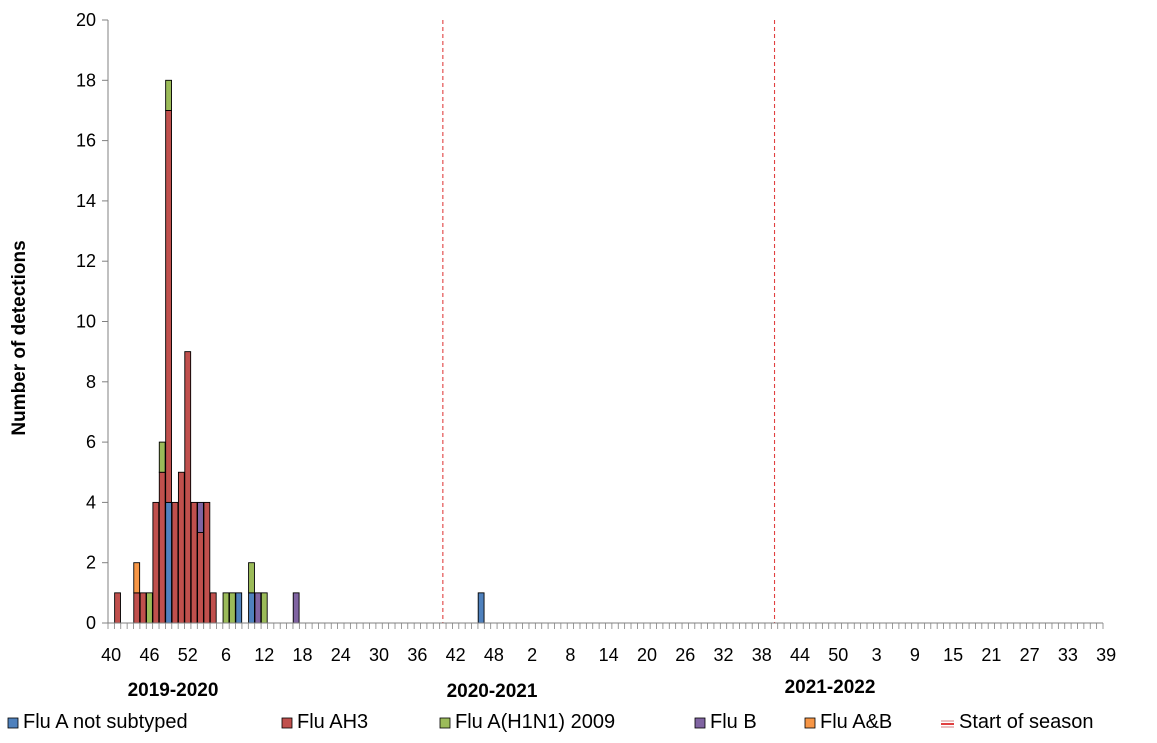  I want to click on y-tick-label: 4, so click(91, 502).